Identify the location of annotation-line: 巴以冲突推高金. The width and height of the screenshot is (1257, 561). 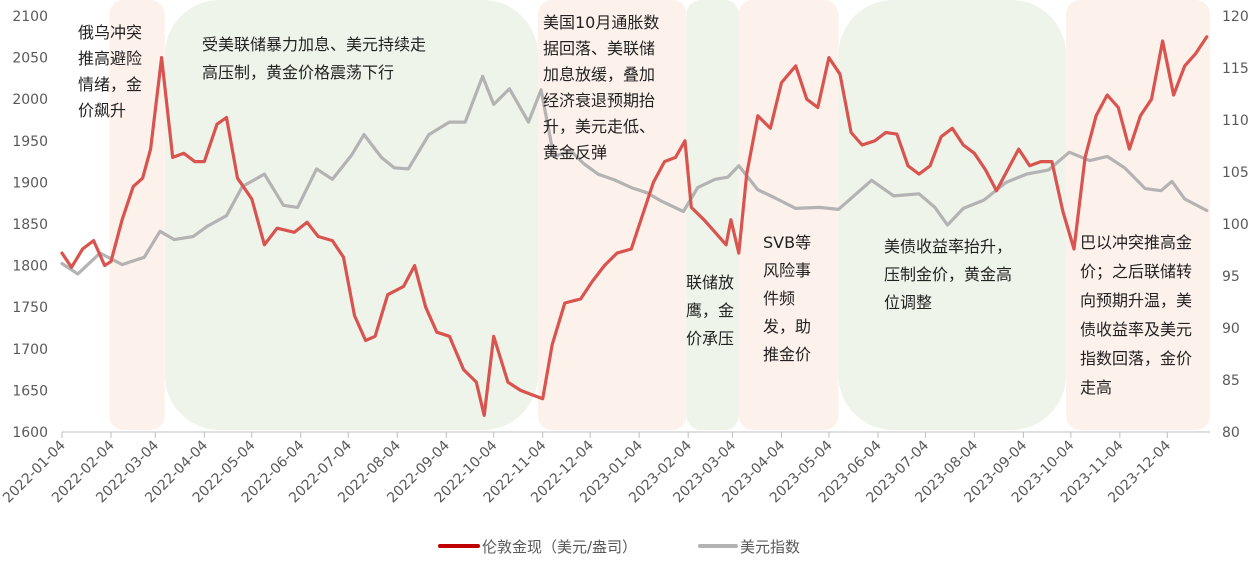
(1136, 242).